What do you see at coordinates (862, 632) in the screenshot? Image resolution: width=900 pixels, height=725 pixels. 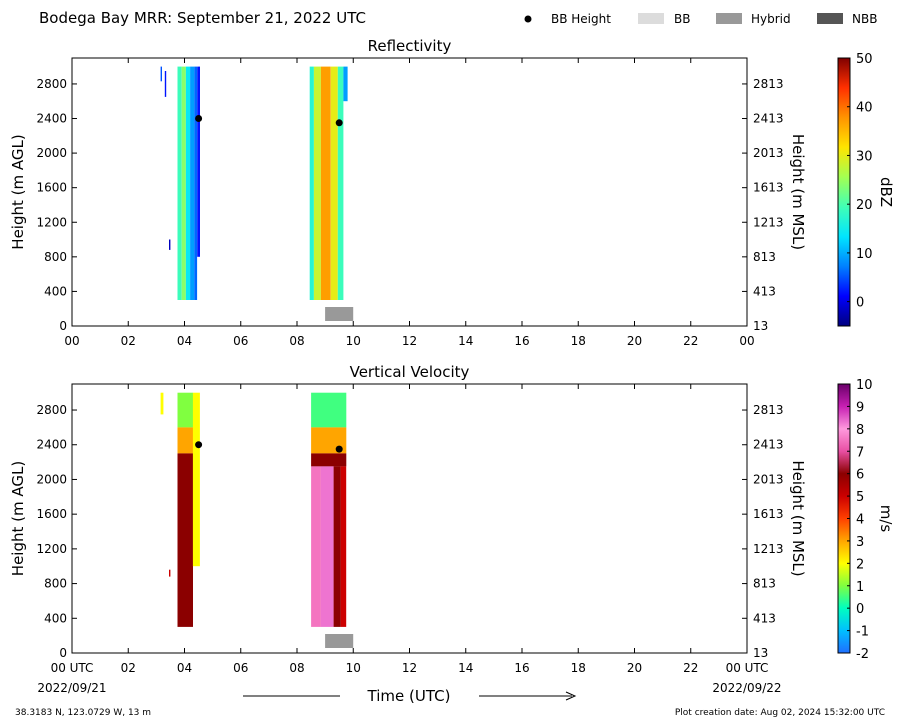 I see `colorbar-tick-label: -1` at bounding box center [862, 632].